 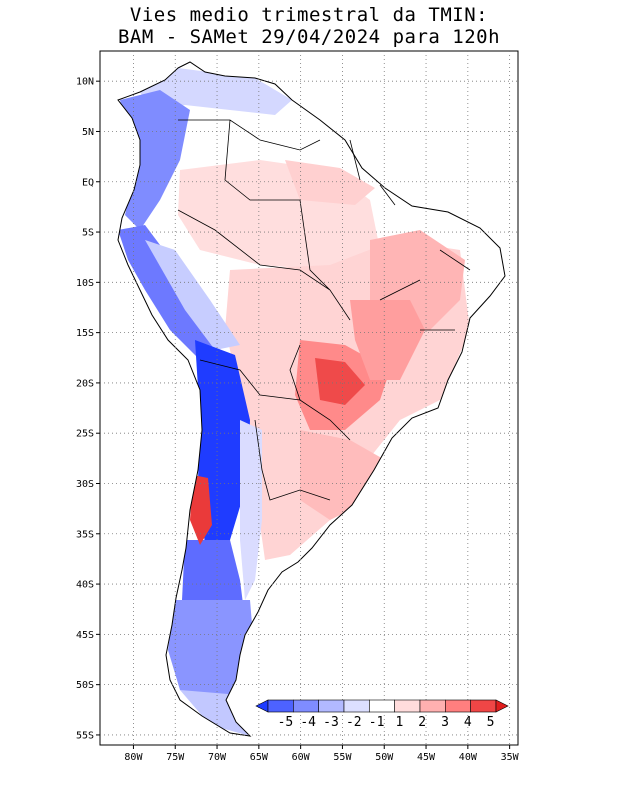 What do you see at coordinates (340, 381) in the screenshot?
I see `warm-bias-core` at bounding box center [340, 381].